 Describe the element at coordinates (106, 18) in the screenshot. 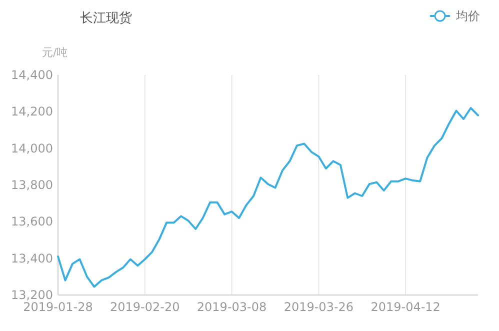

I see `chart-title: 长江现货` at that location.